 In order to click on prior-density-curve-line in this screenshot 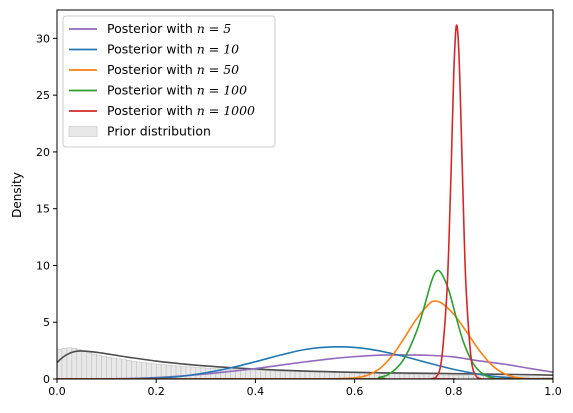, I will do `click(305, 363)`.